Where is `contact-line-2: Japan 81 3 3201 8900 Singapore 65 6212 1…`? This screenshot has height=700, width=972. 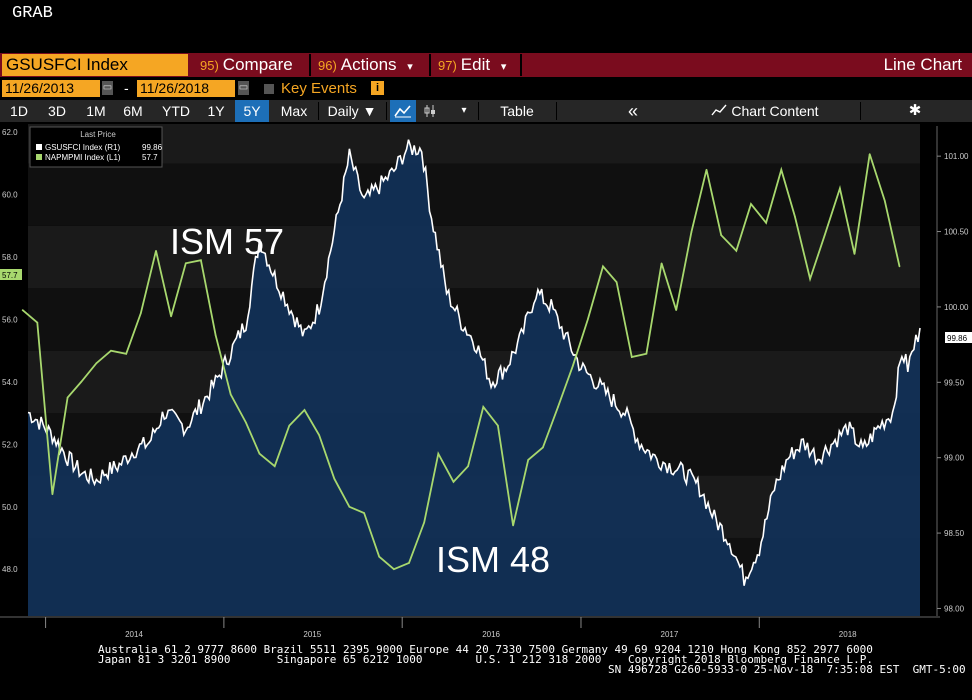 contact-line-2: Japan 81 3 3201 8900 Singapore 65 6212 1… is located at coordinates (350, 659).